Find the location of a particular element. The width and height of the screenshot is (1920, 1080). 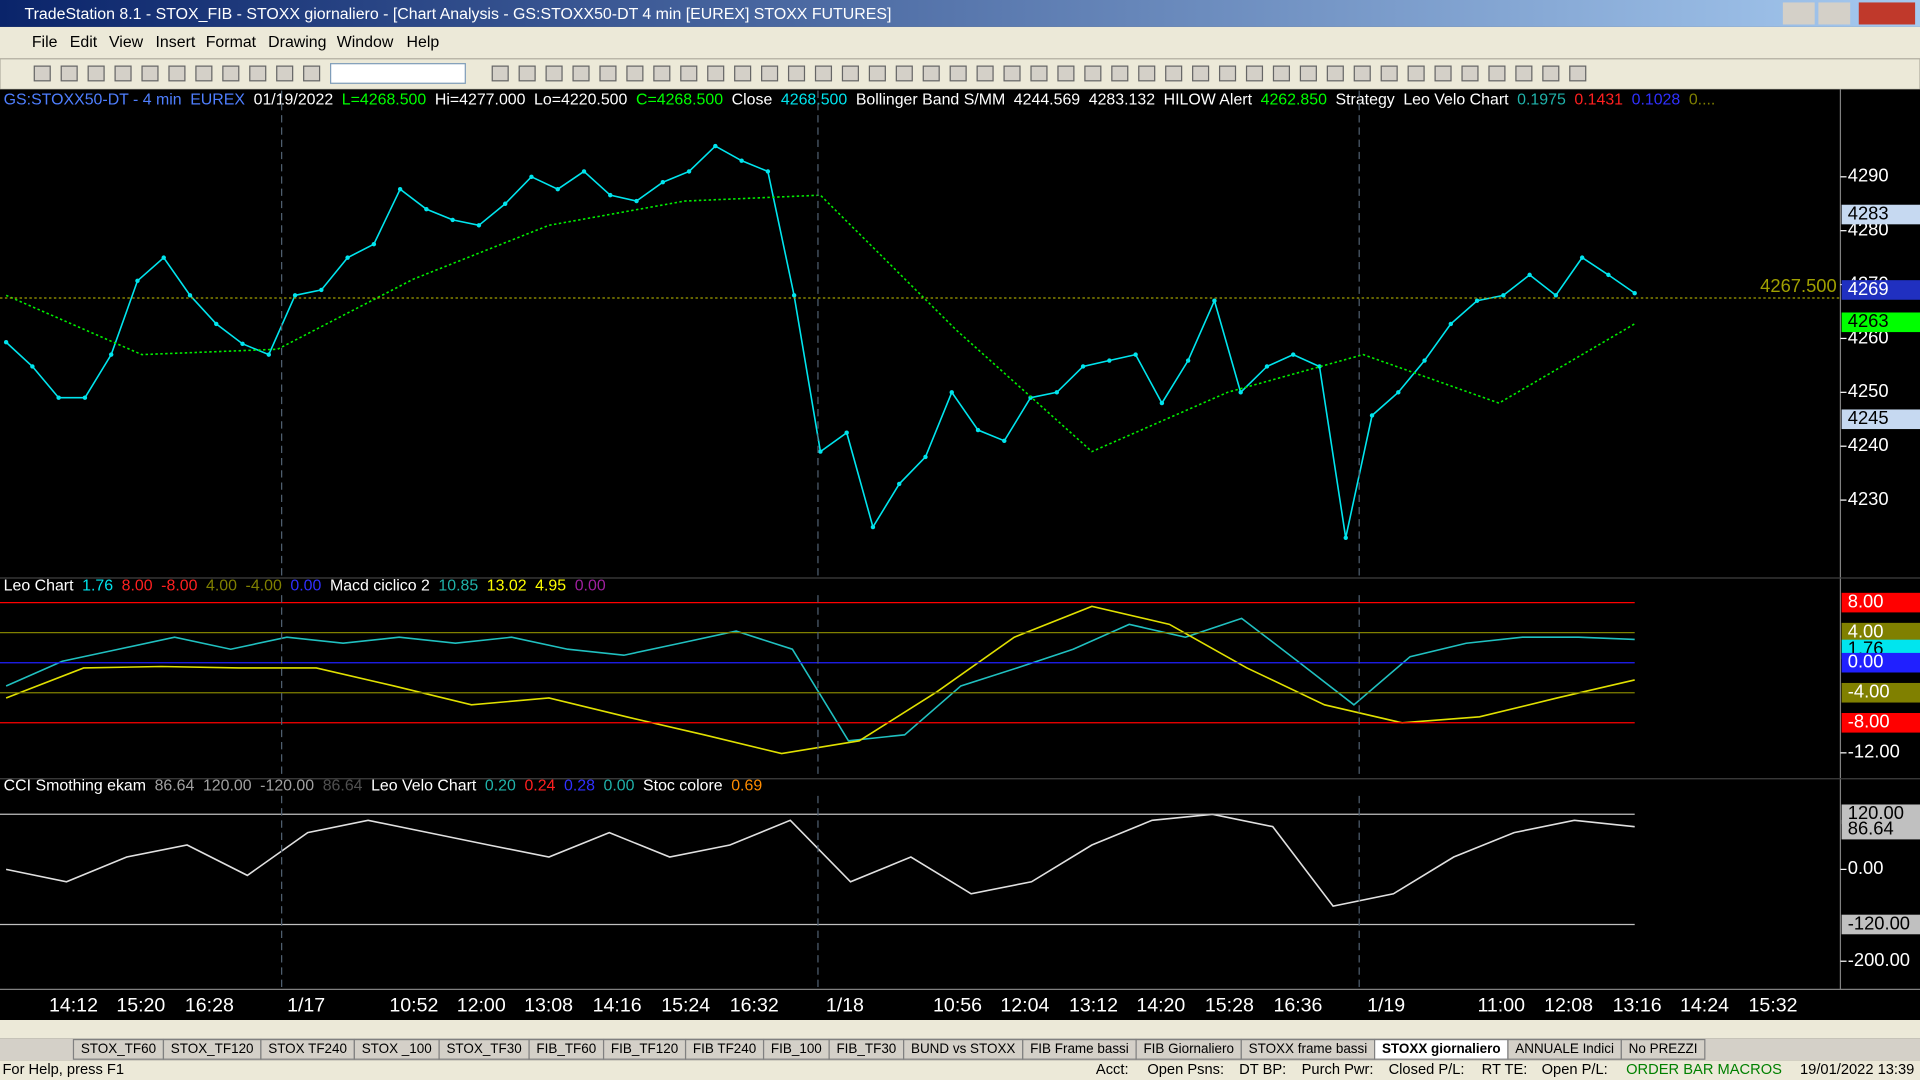

tab-label: ANNUALE Indici is located at coordinates (1564, 1048).